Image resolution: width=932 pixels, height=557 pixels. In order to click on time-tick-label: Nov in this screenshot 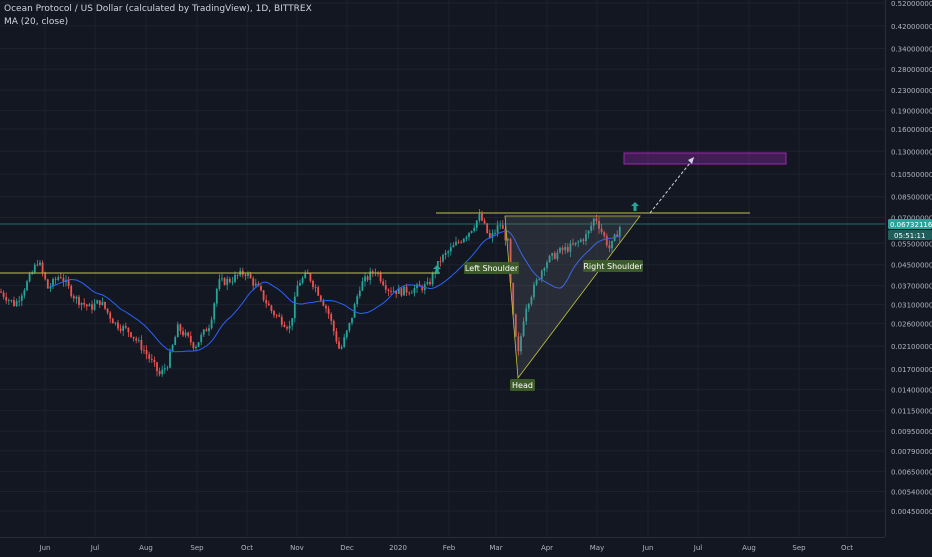, I will do `click(297, 548)`.